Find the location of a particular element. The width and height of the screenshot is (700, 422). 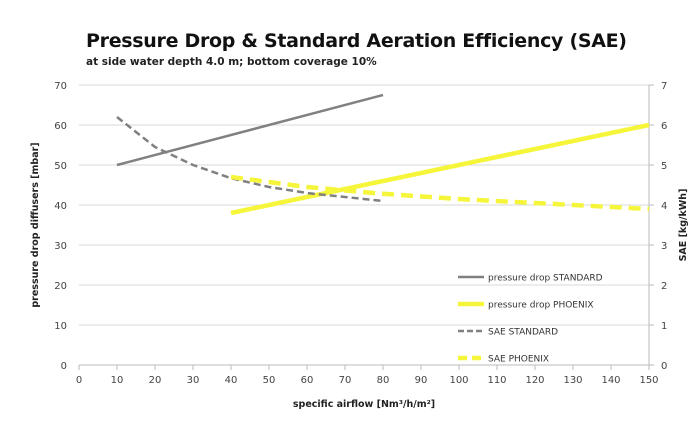

y2-tick-label: 5 is located at coordinates (664, 166).